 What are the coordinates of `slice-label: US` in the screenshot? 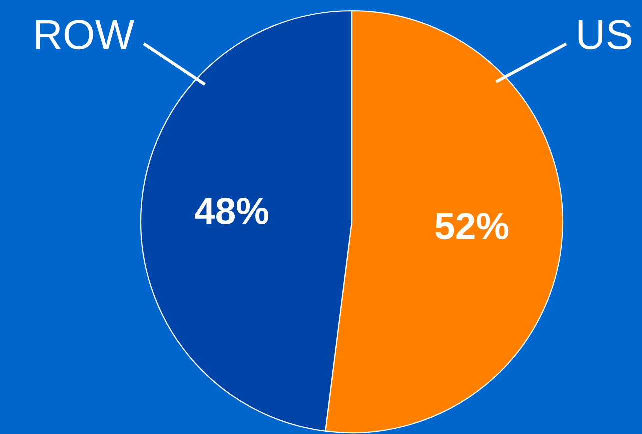 It's located at (605, 35).